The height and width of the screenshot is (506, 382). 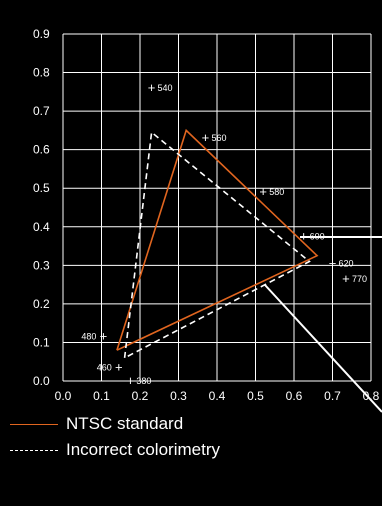 What do you see at coordinates (359, 279) in the screenshot?
I see `wavelength-label: 770` at bounding box center [359, 279].